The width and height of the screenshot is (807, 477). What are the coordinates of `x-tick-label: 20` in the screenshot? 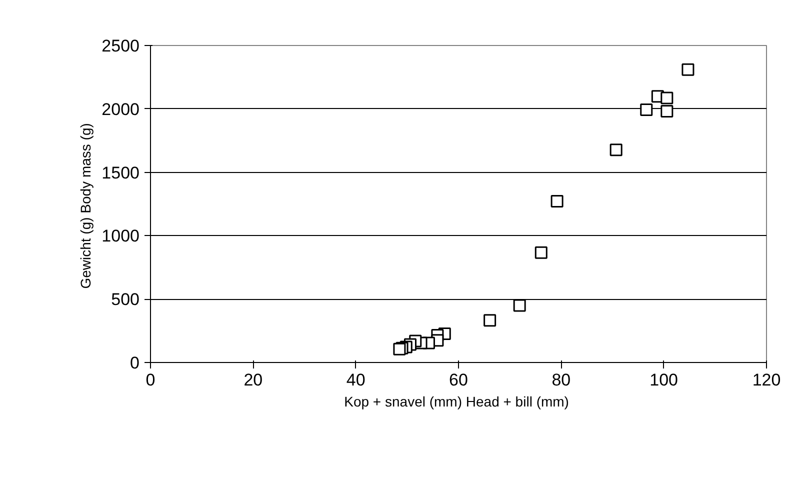 It's located at (253, 380).